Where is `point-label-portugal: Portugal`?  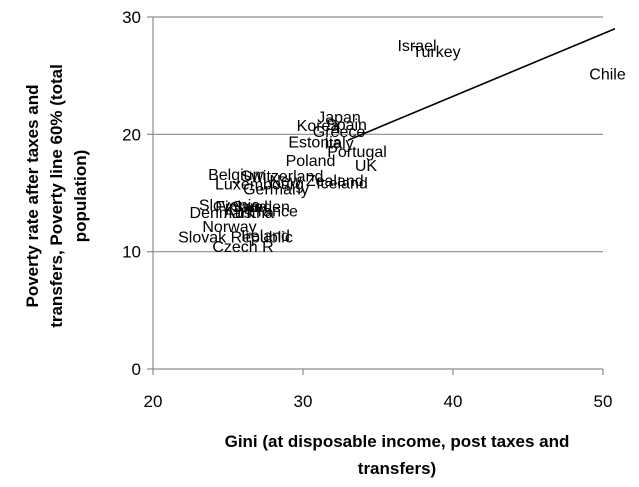
point-label-portugal: Portugal is located at coordinates (357, 152).